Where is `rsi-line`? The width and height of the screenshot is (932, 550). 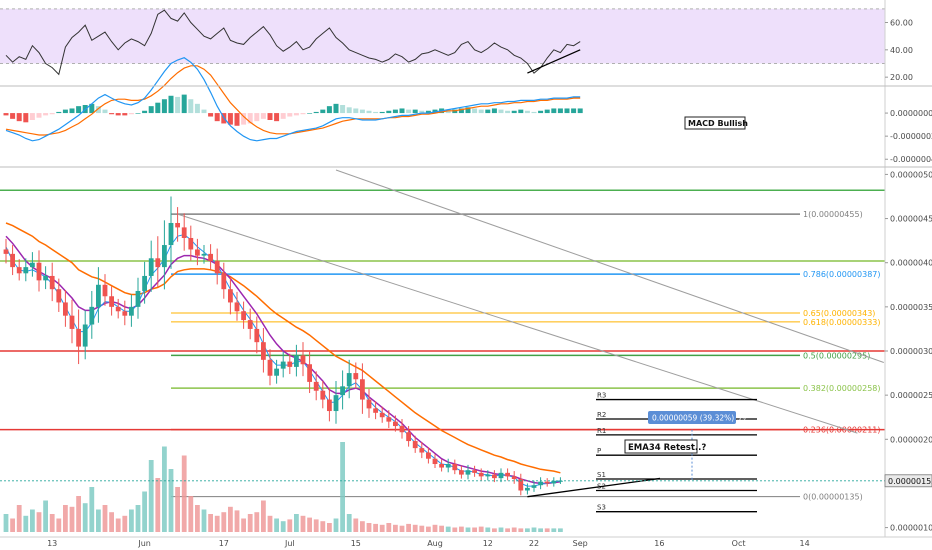 rsi-line is located at coordinates (293, 42).